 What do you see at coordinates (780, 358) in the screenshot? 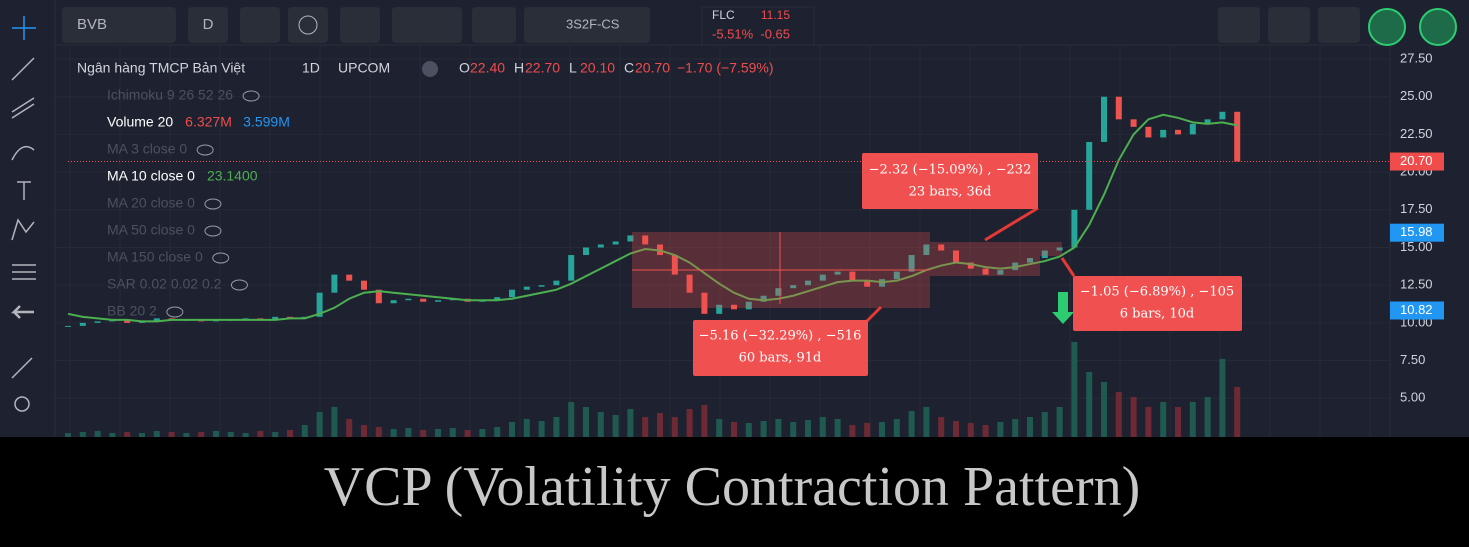
I see `annotation-text: 60 bars, 91d` at bounding box center [780, 358].